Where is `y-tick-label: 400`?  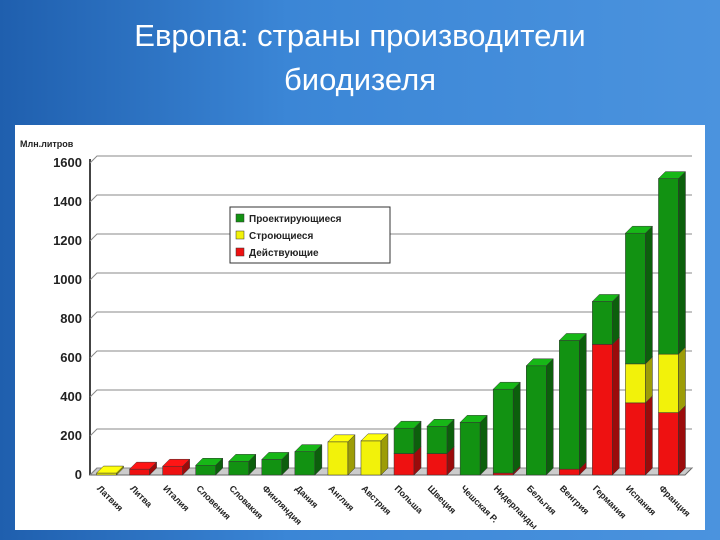
y-tick-label: 400 is located at coordinates (71, 396).